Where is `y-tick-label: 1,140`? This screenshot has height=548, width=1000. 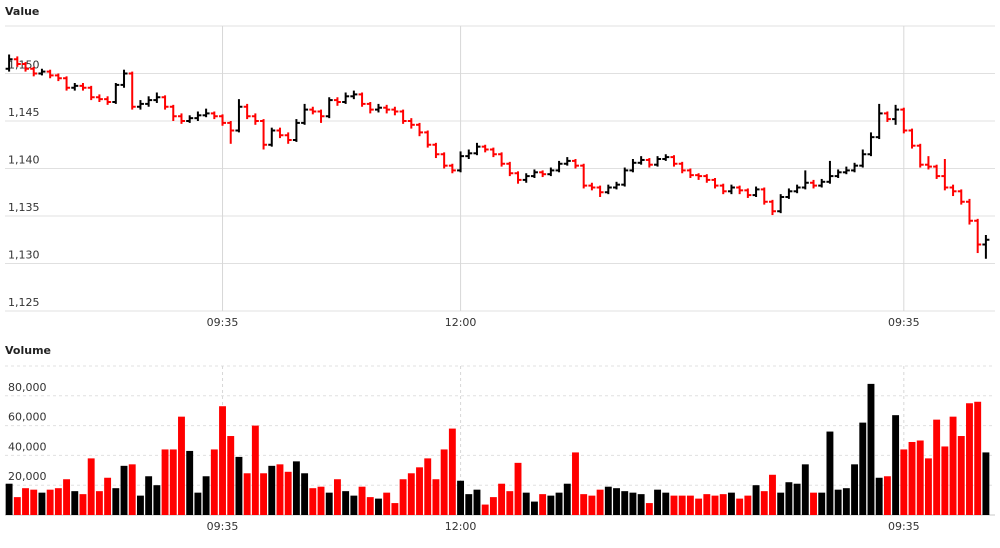 y-tick-label: 1,140 is located at coordinates (24, 160).